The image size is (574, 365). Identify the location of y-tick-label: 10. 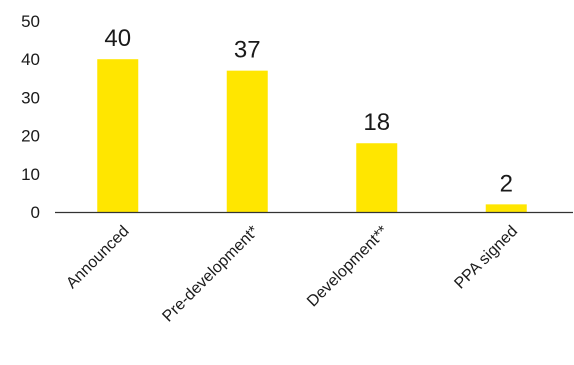
(30, 174).